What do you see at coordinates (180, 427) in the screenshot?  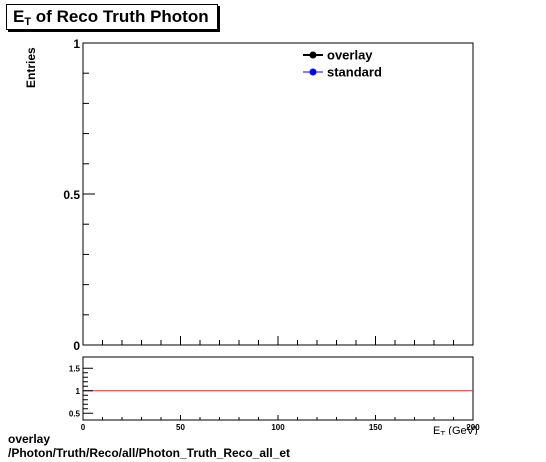 I see `ratio-x-tick-label: 50` at bounding box center [180, 427].